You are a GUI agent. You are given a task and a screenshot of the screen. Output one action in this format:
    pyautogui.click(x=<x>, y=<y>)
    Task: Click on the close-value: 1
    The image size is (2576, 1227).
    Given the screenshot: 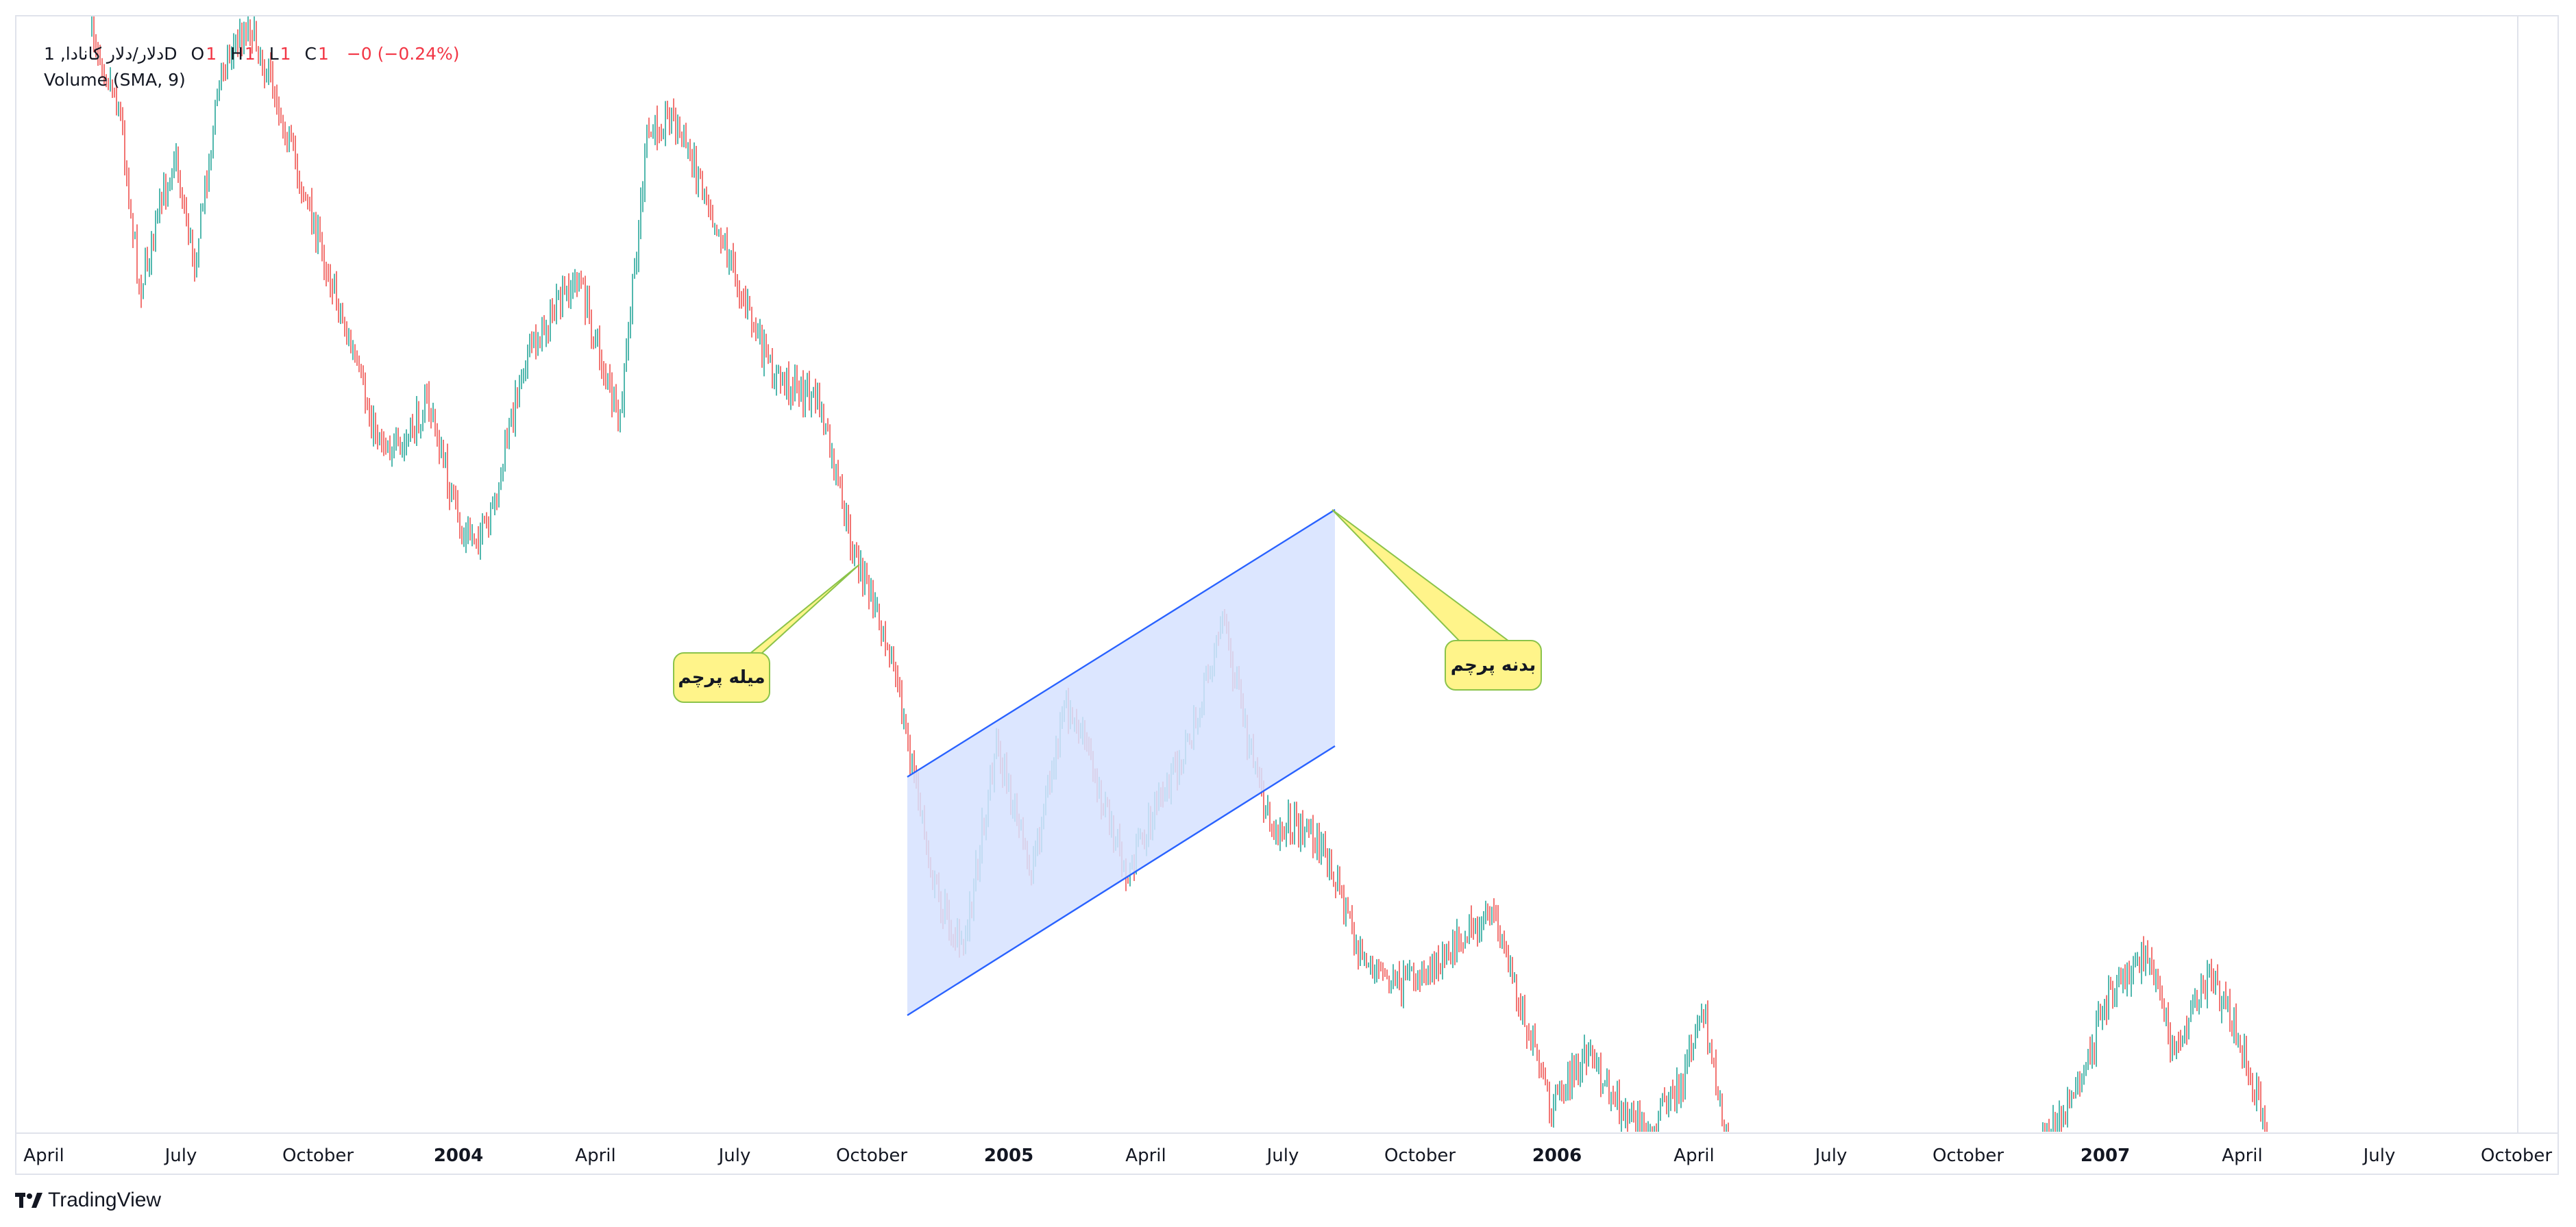 What is the action you would take?
    pyautogui.click(x=323, y=54)
    